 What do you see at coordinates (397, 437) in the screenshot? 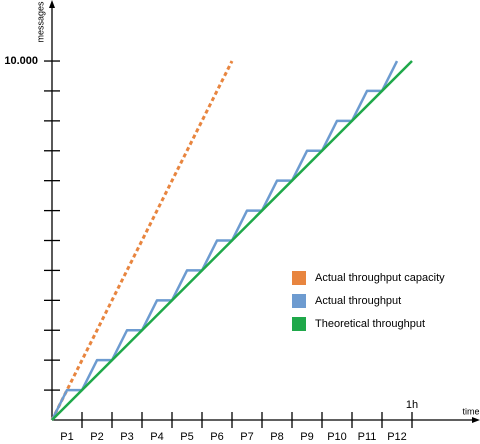
I see `period-label: P12` at bounding box center [397, 437].